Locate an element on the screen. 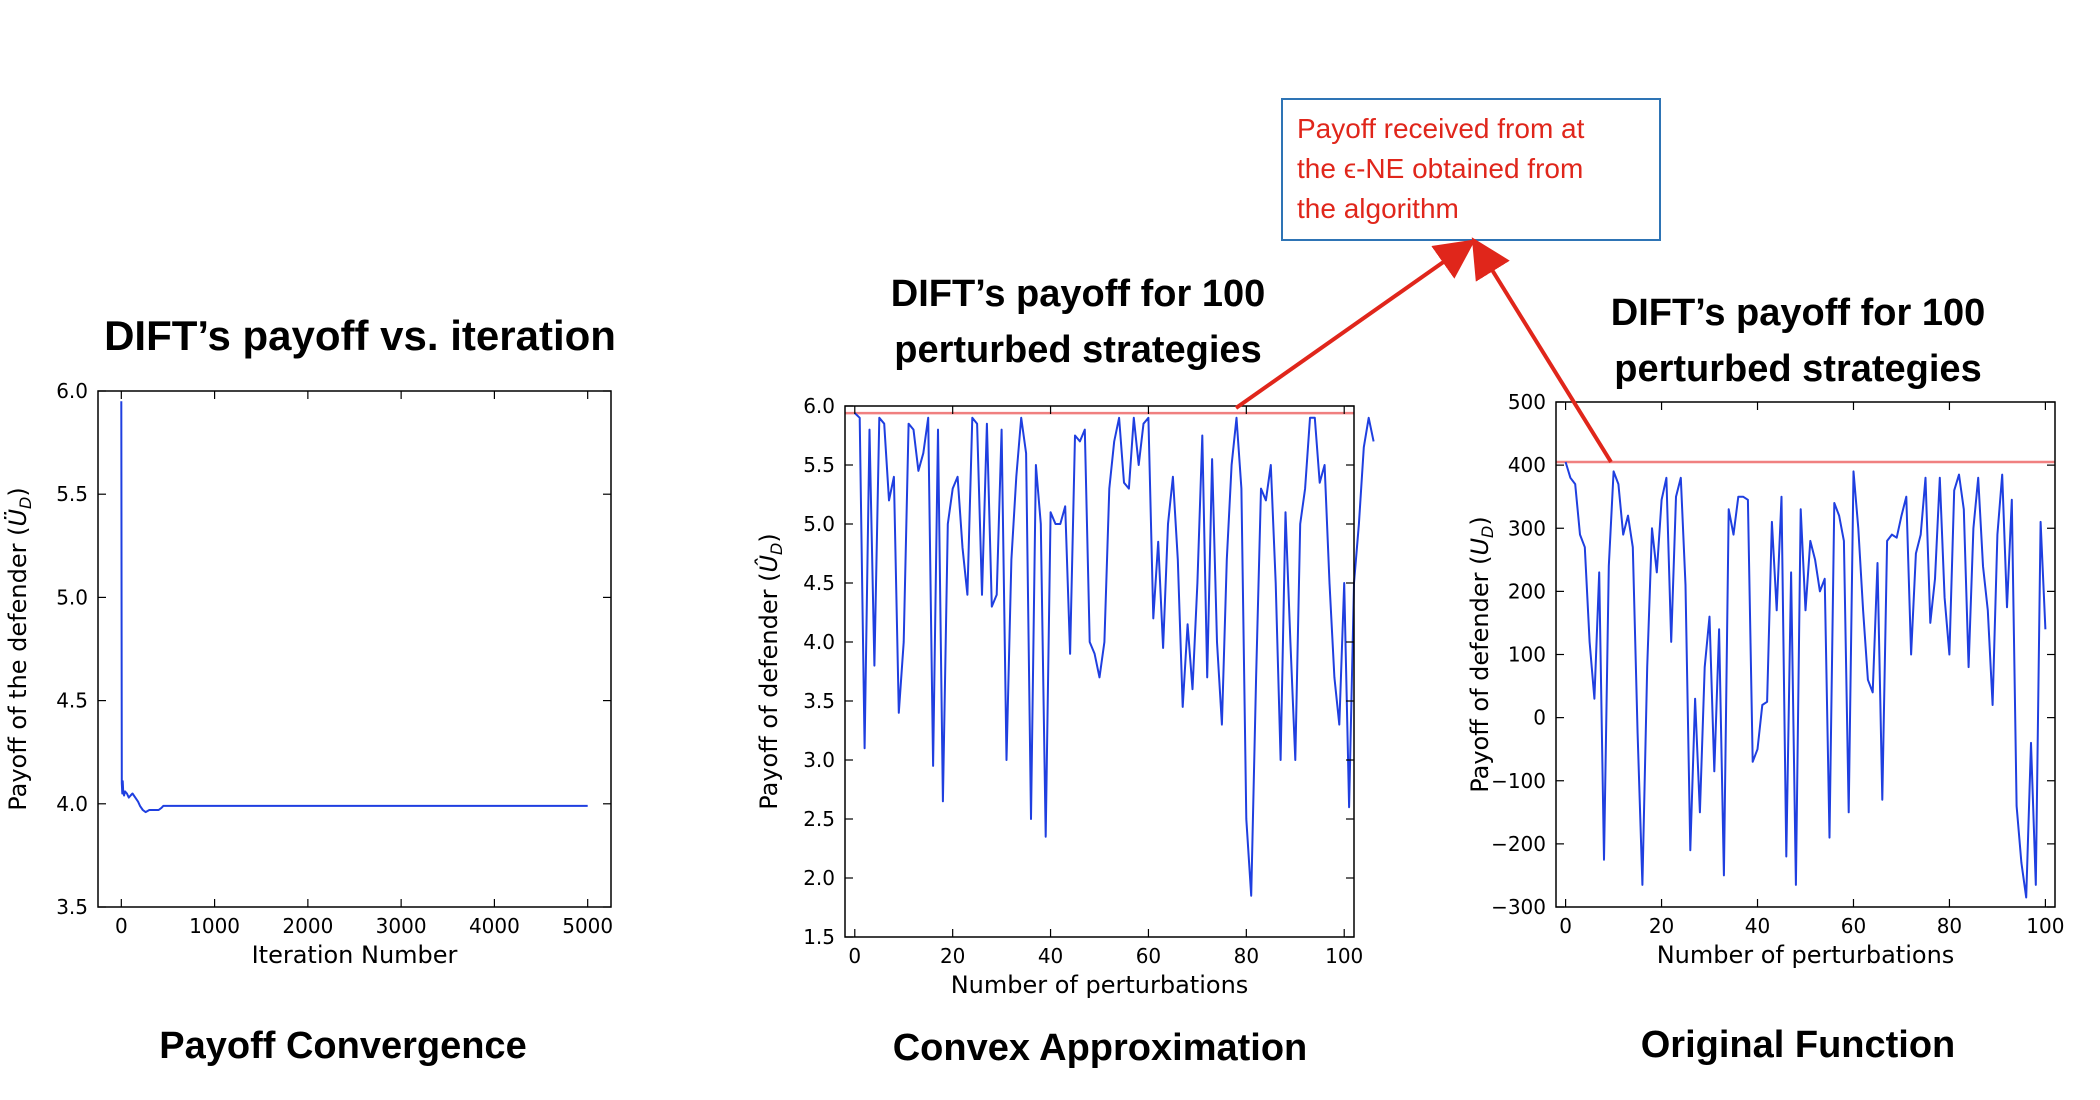 The image size is (2100, 1100). y-tick-label: 500 is located at coordinates (1527, 402).